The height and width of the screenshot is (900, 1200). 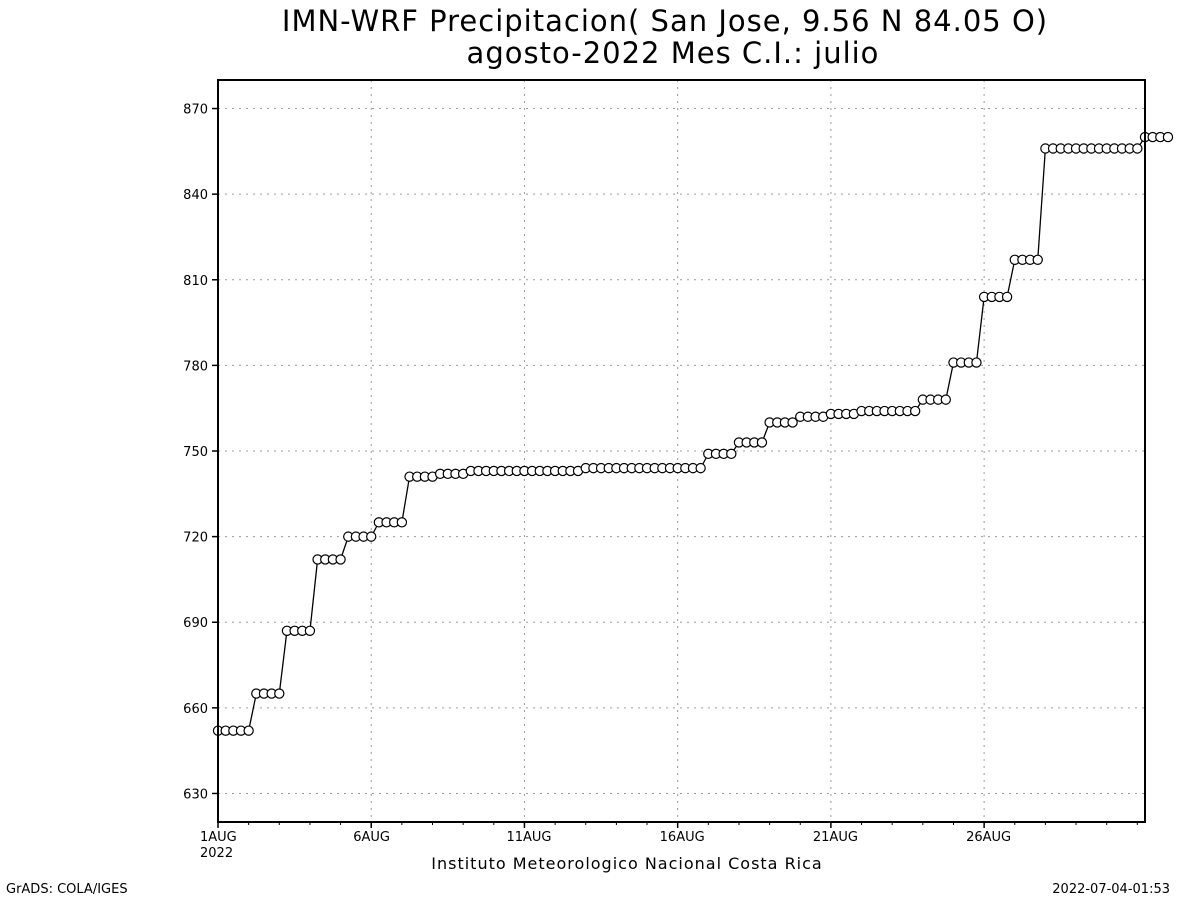 I want to click on chart-subtitle: agosto-2022 Mes C.I.: julio, so click(x=673, y=53).